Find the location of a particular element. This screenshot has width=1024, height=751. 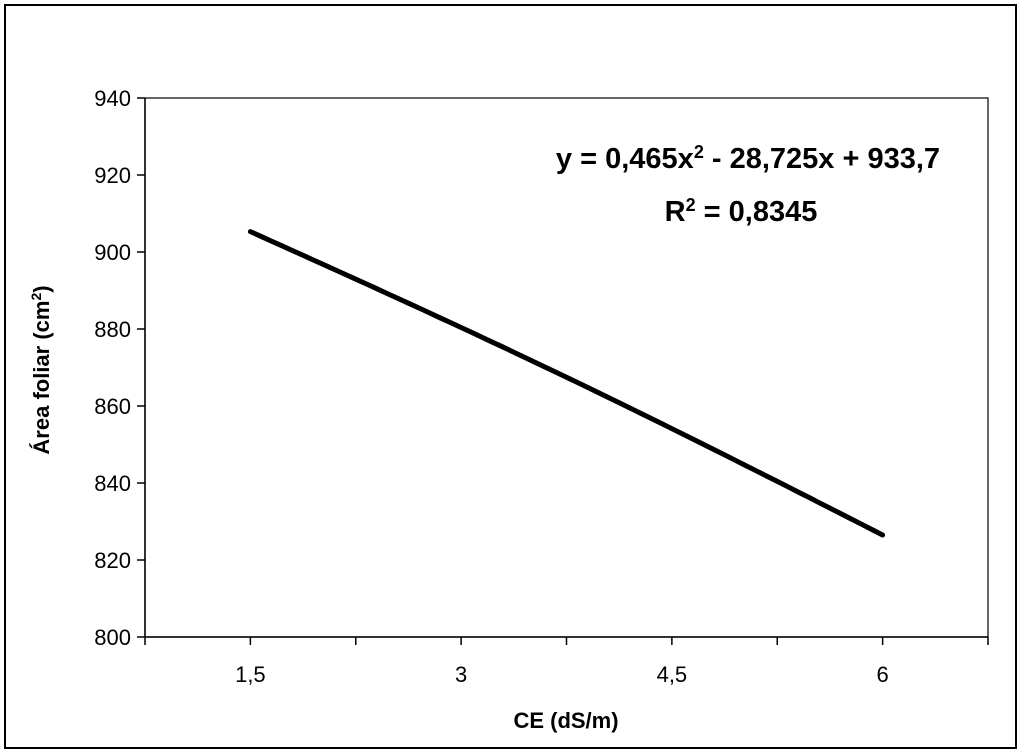

equation-suffix: - 28,725x + 933,7 is located at coordinates (822, 159).